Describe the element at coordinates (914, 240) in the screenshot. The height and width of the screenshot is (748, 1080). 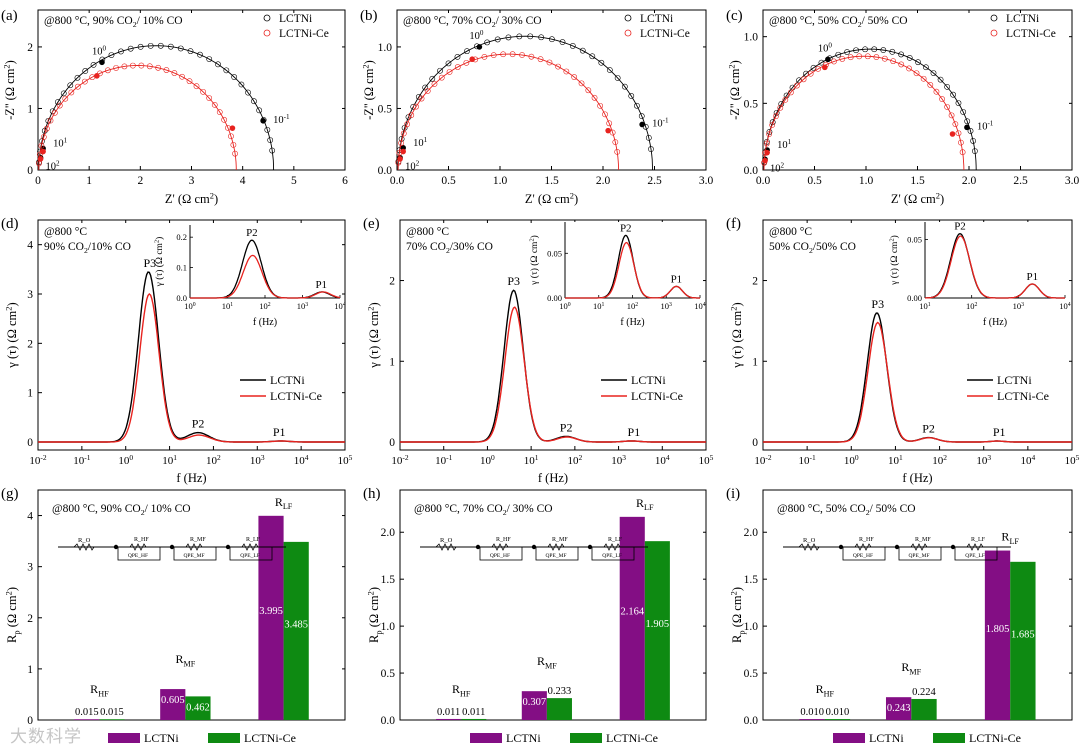
I see `inset-y-tick-label: 0.05` at that location.